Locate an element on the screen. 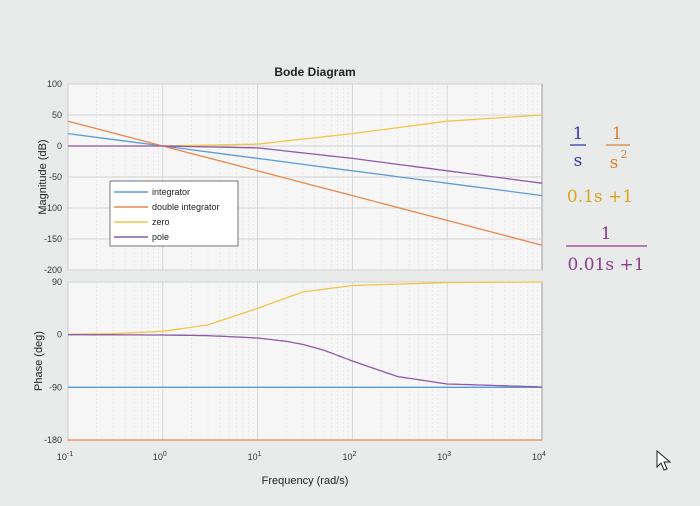  phase-y-tick-label: -180 is located at coordinates (53, 440).